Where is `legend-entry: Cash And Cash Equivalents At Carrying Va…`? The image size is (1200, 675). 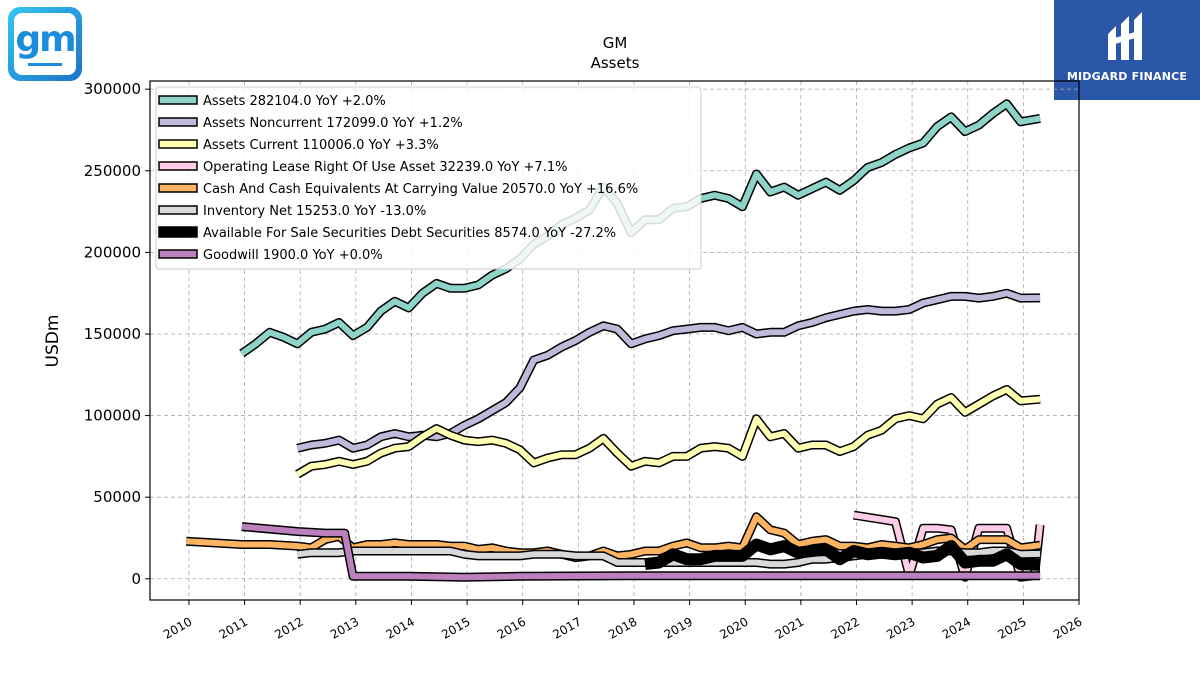 legend-entry: Cash And Cash Equivalents At Carrying Va… is located at coordinates (420, 189).